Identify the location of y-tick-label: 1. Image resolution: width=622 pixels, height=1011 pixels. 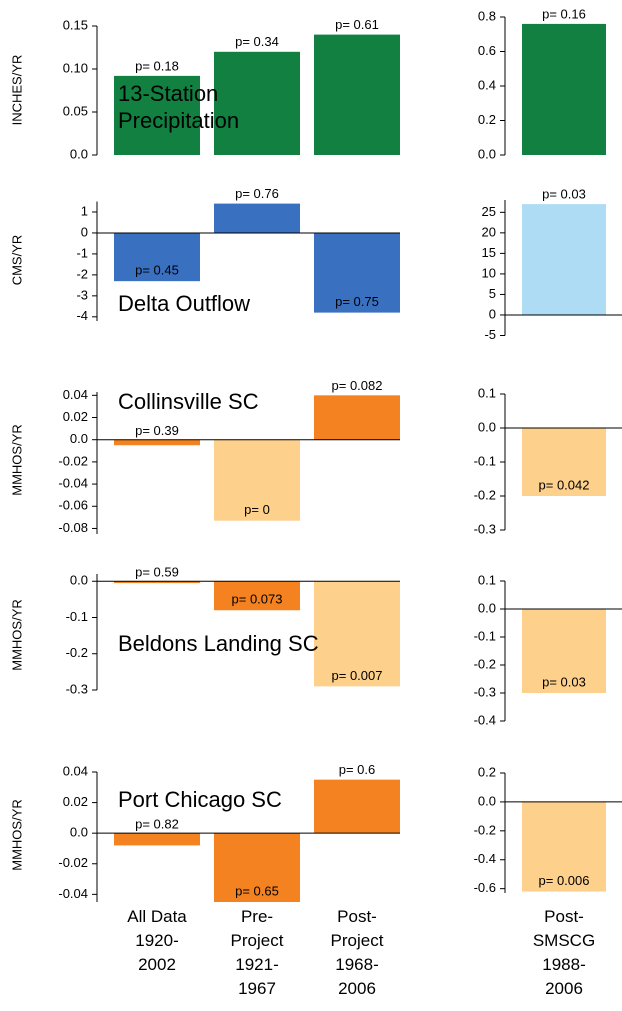
(84, 210).